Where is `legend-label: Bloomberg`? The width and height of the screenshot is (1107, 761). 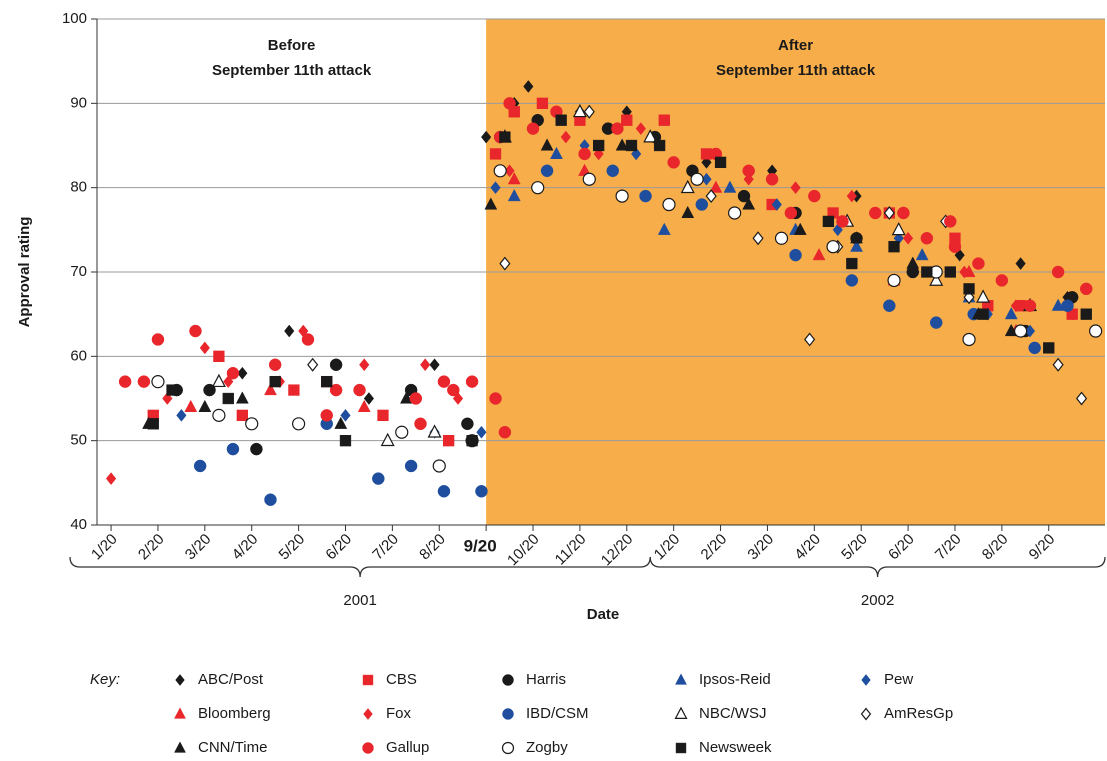
legend-label: Bloomberg is located at coordinates (234, 713).